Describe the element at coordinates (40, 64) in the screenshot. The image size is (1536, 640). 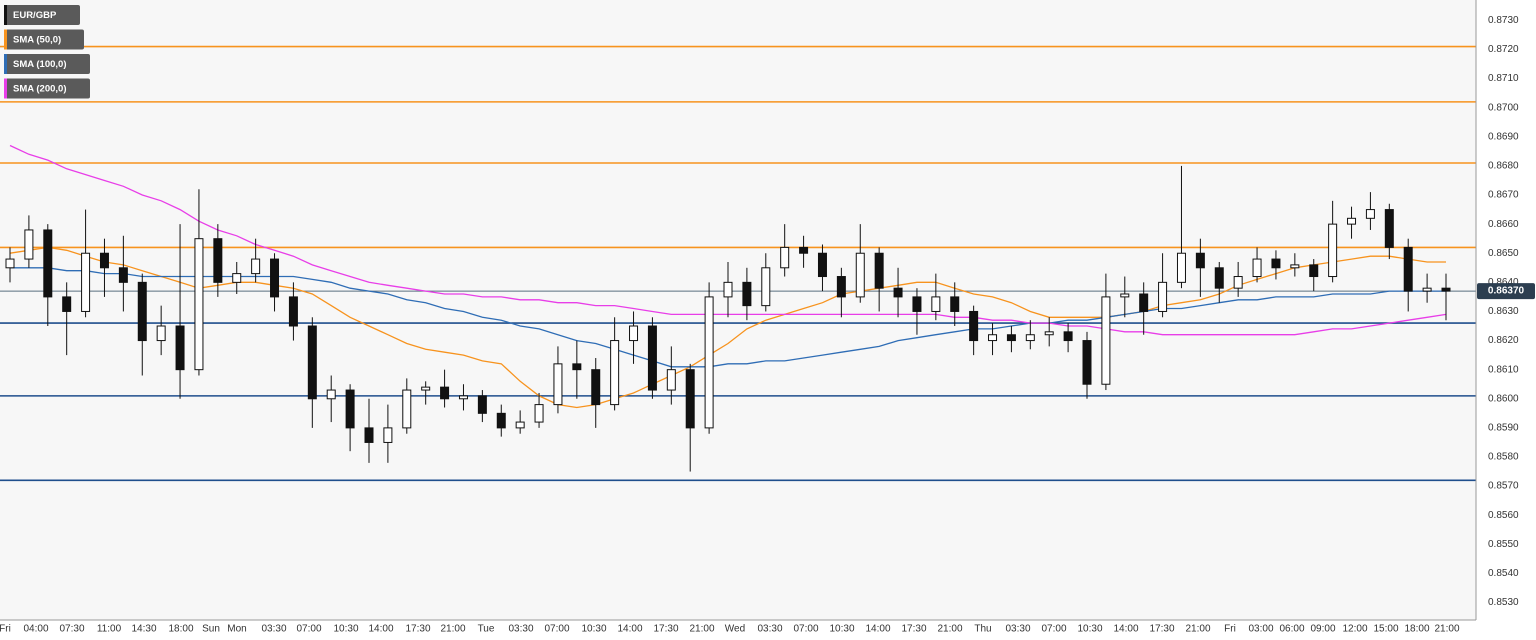
I see `legend-label: SMA (100,0)` at that location.